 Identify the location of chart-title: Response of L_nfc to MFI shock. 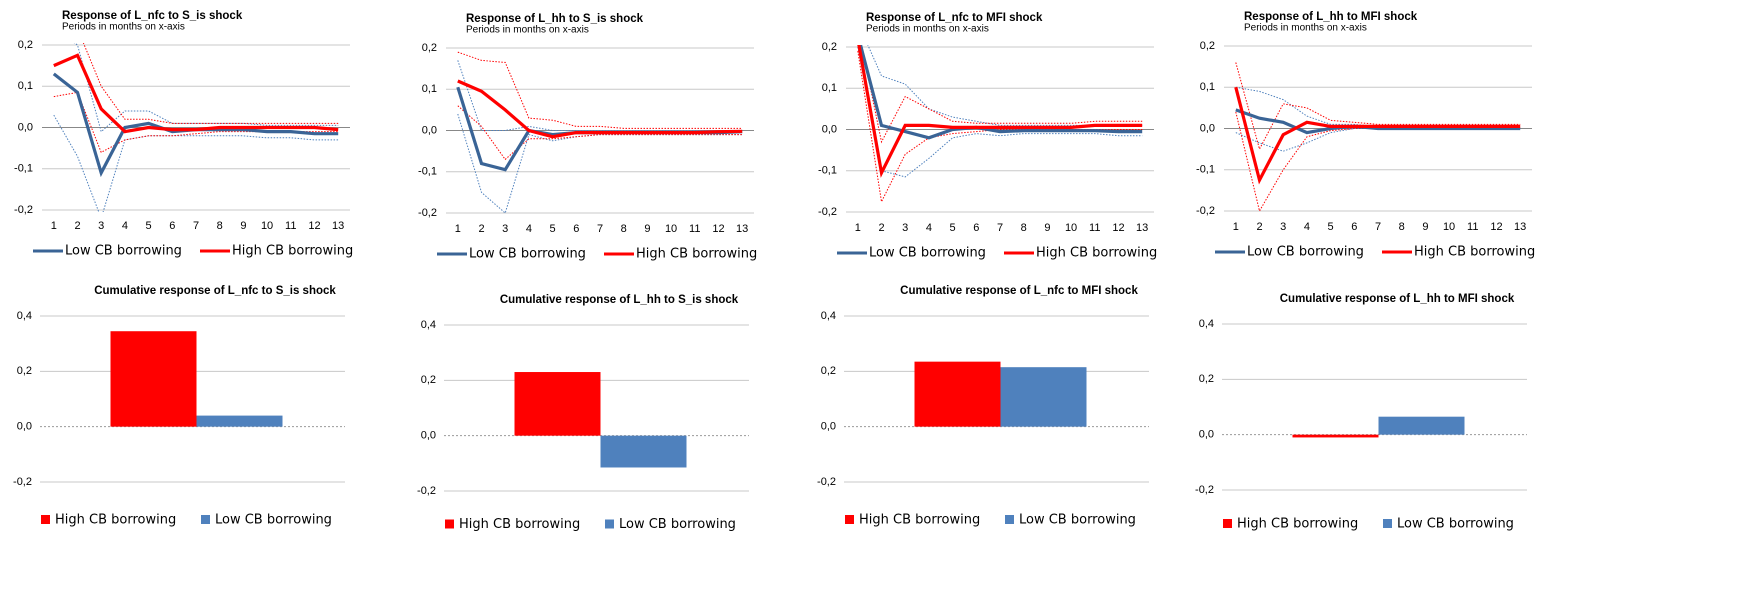
(954, 18).